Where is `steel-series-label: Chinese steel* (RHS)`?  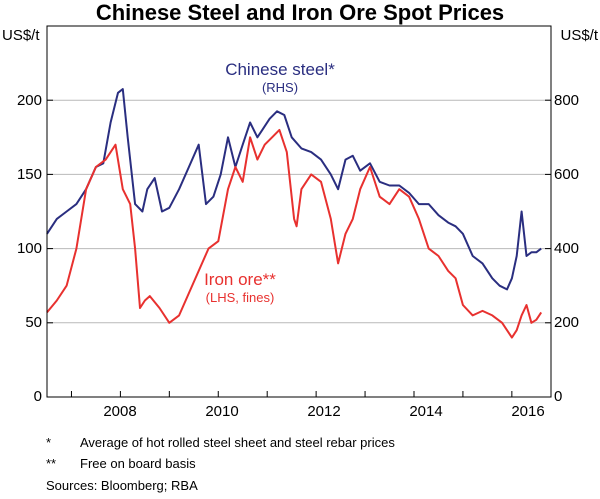
steel-series-label: Chinese steel* (RHS) is located at coordinates (280, 77).